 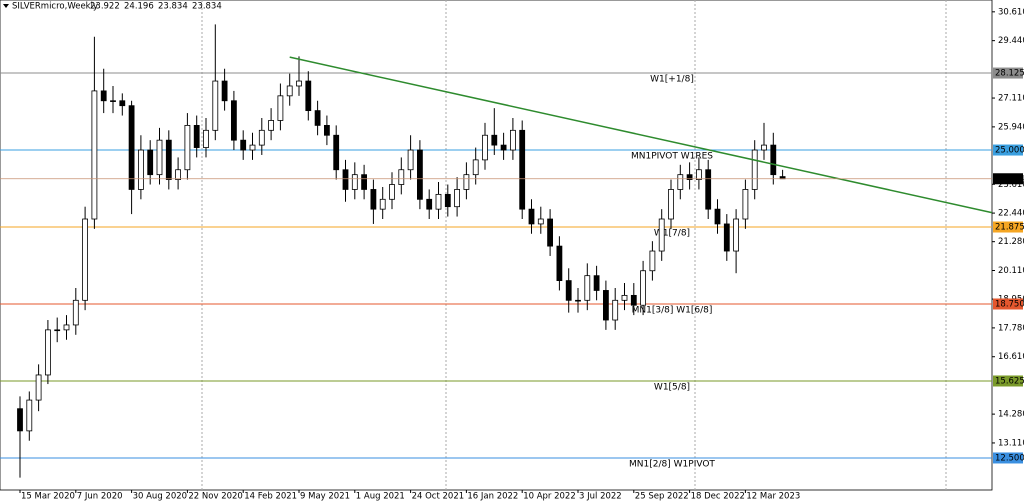 I want to click on y-tick-label: 14.280, so click(x=1011, y=415).